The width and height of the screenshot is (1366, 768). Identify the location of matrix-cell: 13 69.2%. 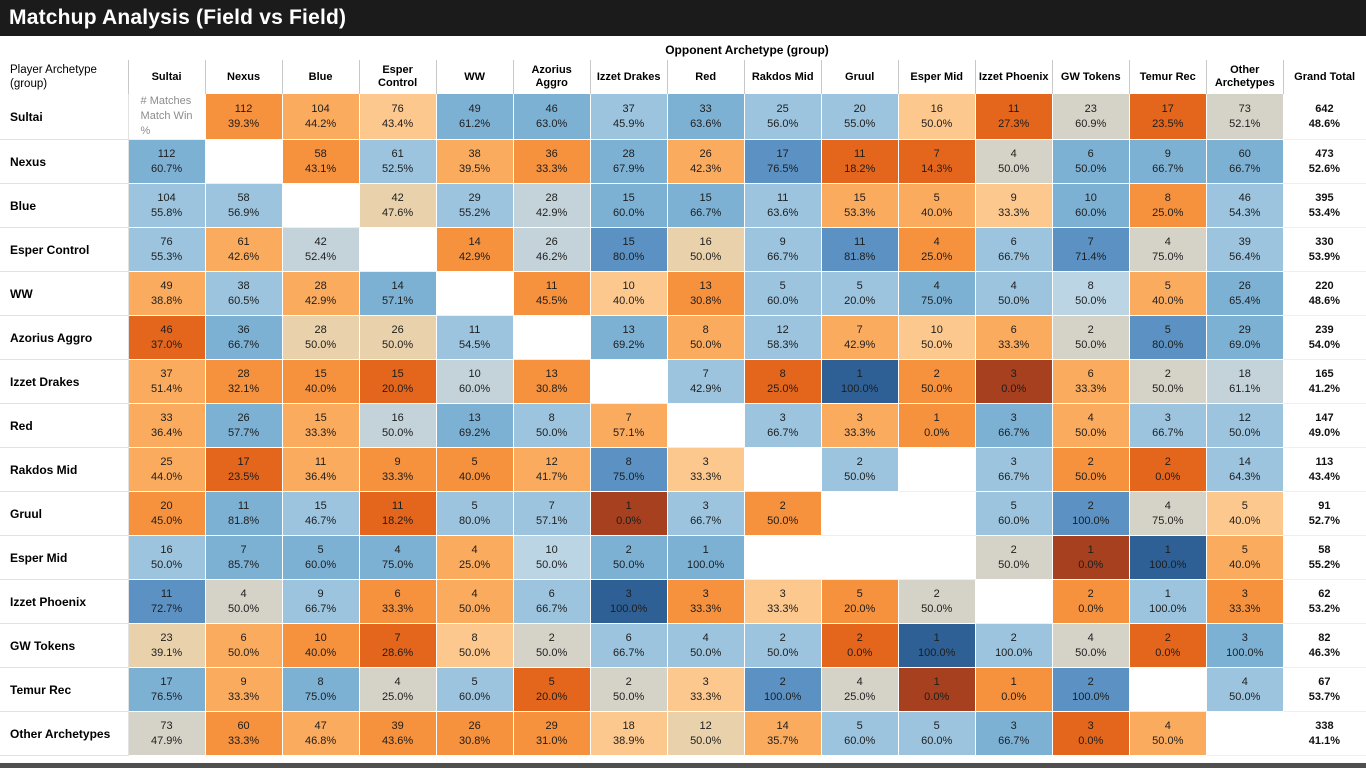
(629, 337).